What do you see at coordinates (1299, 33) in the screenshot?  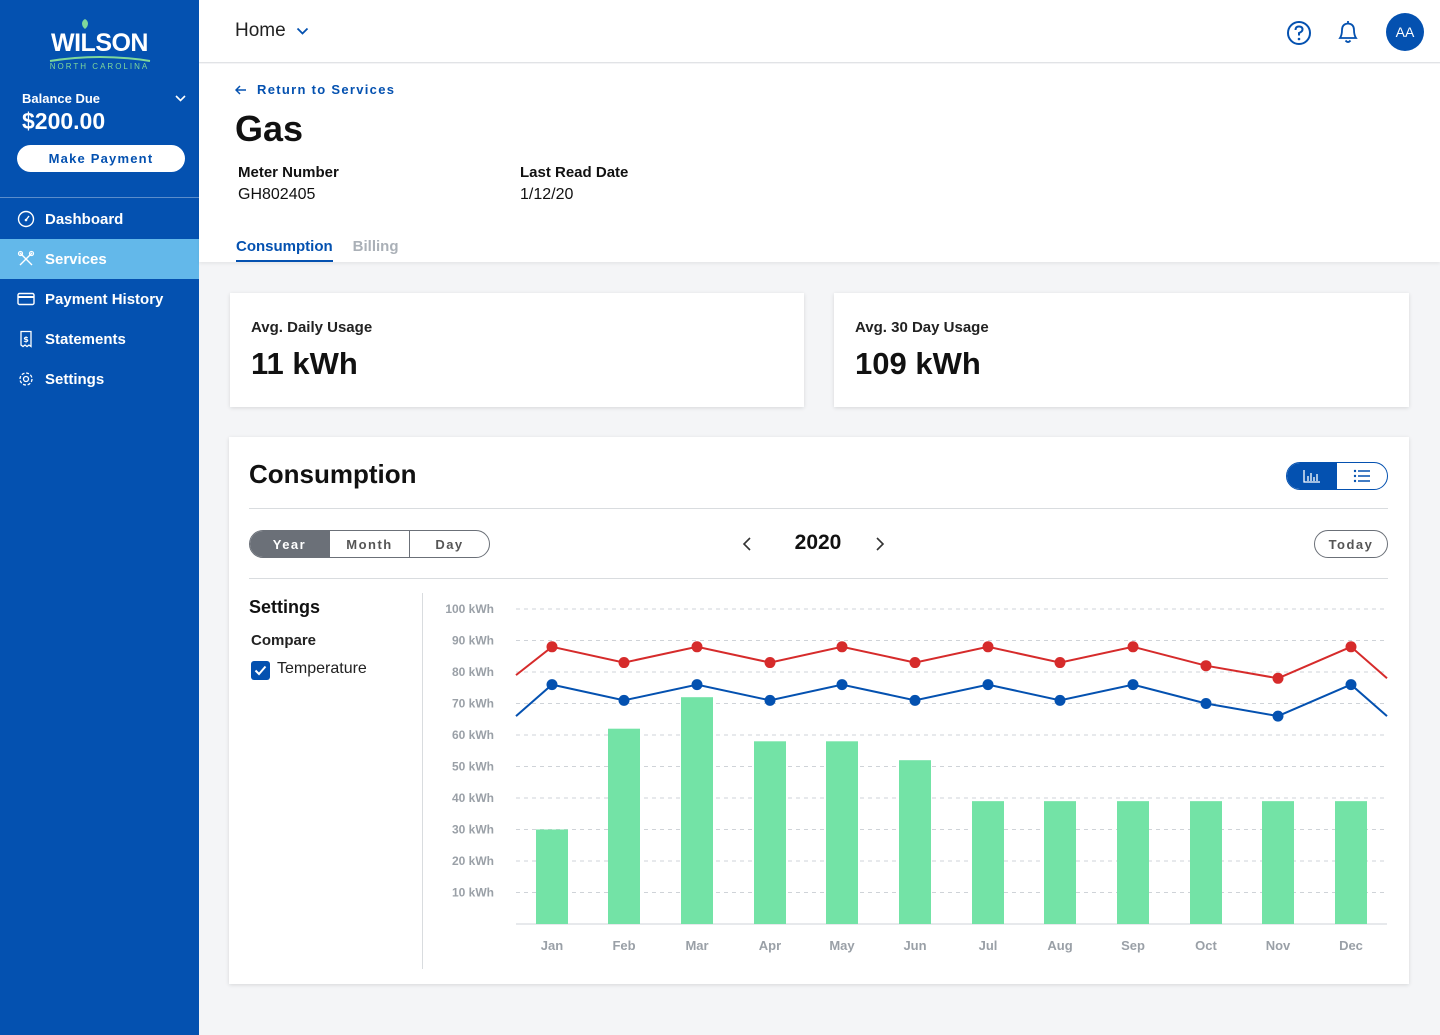 I see `help-icon` at bounding box center [1299, 33].